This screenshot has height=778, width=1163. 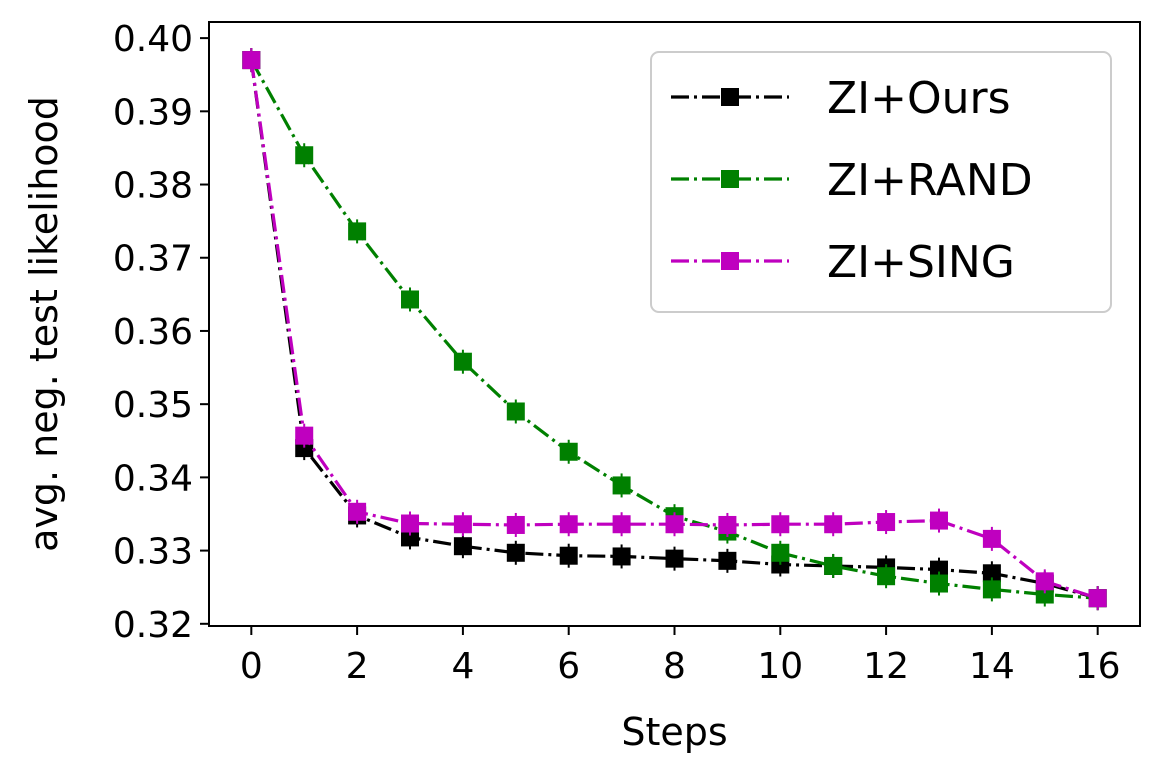 I want to click on x-axis: 0 2 4 6 8 10 12 14 16, so click(x=680, y=656).